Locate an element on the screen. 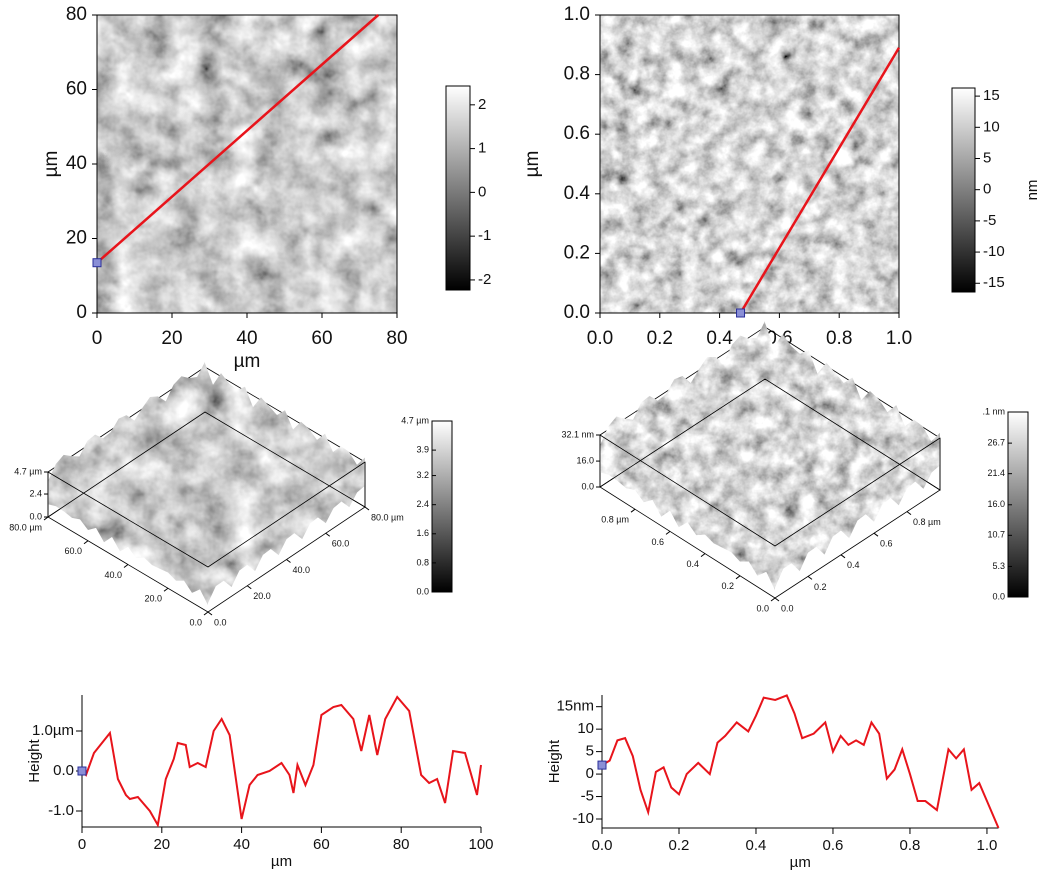 The image size is (1050, 878). colorbar-tick-label: 5 is located at coordinates (987, 157).